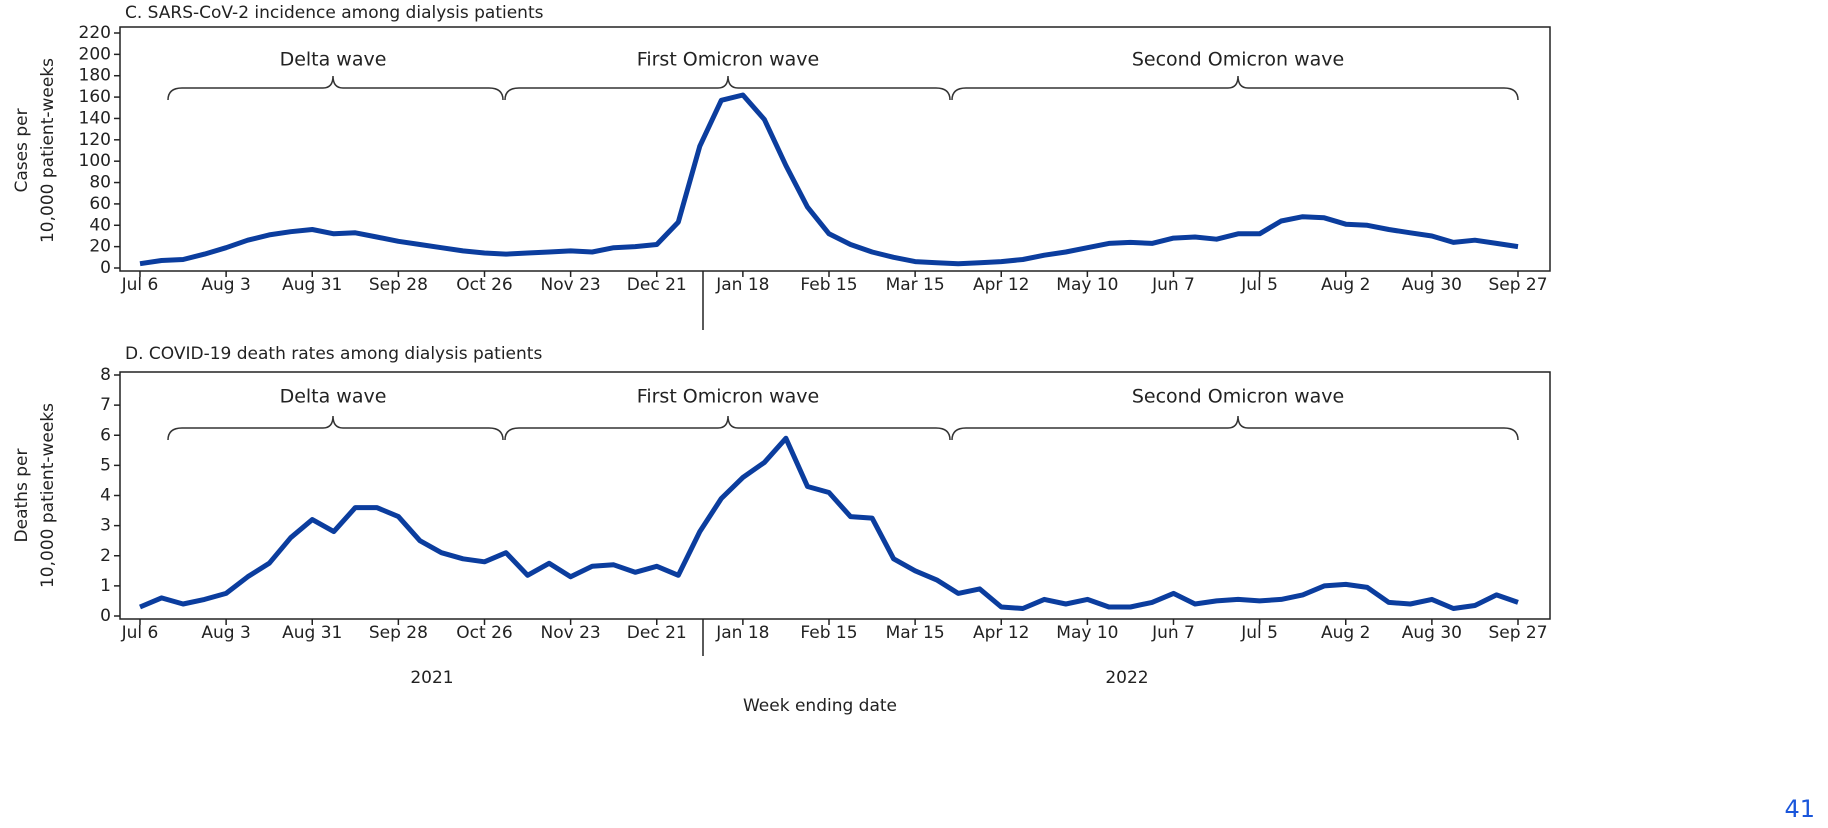 The image size is (1828, 828). Describe the element at coordinates (105, 405) in the screenshot. I see `y-tick-label: 7` at that location.